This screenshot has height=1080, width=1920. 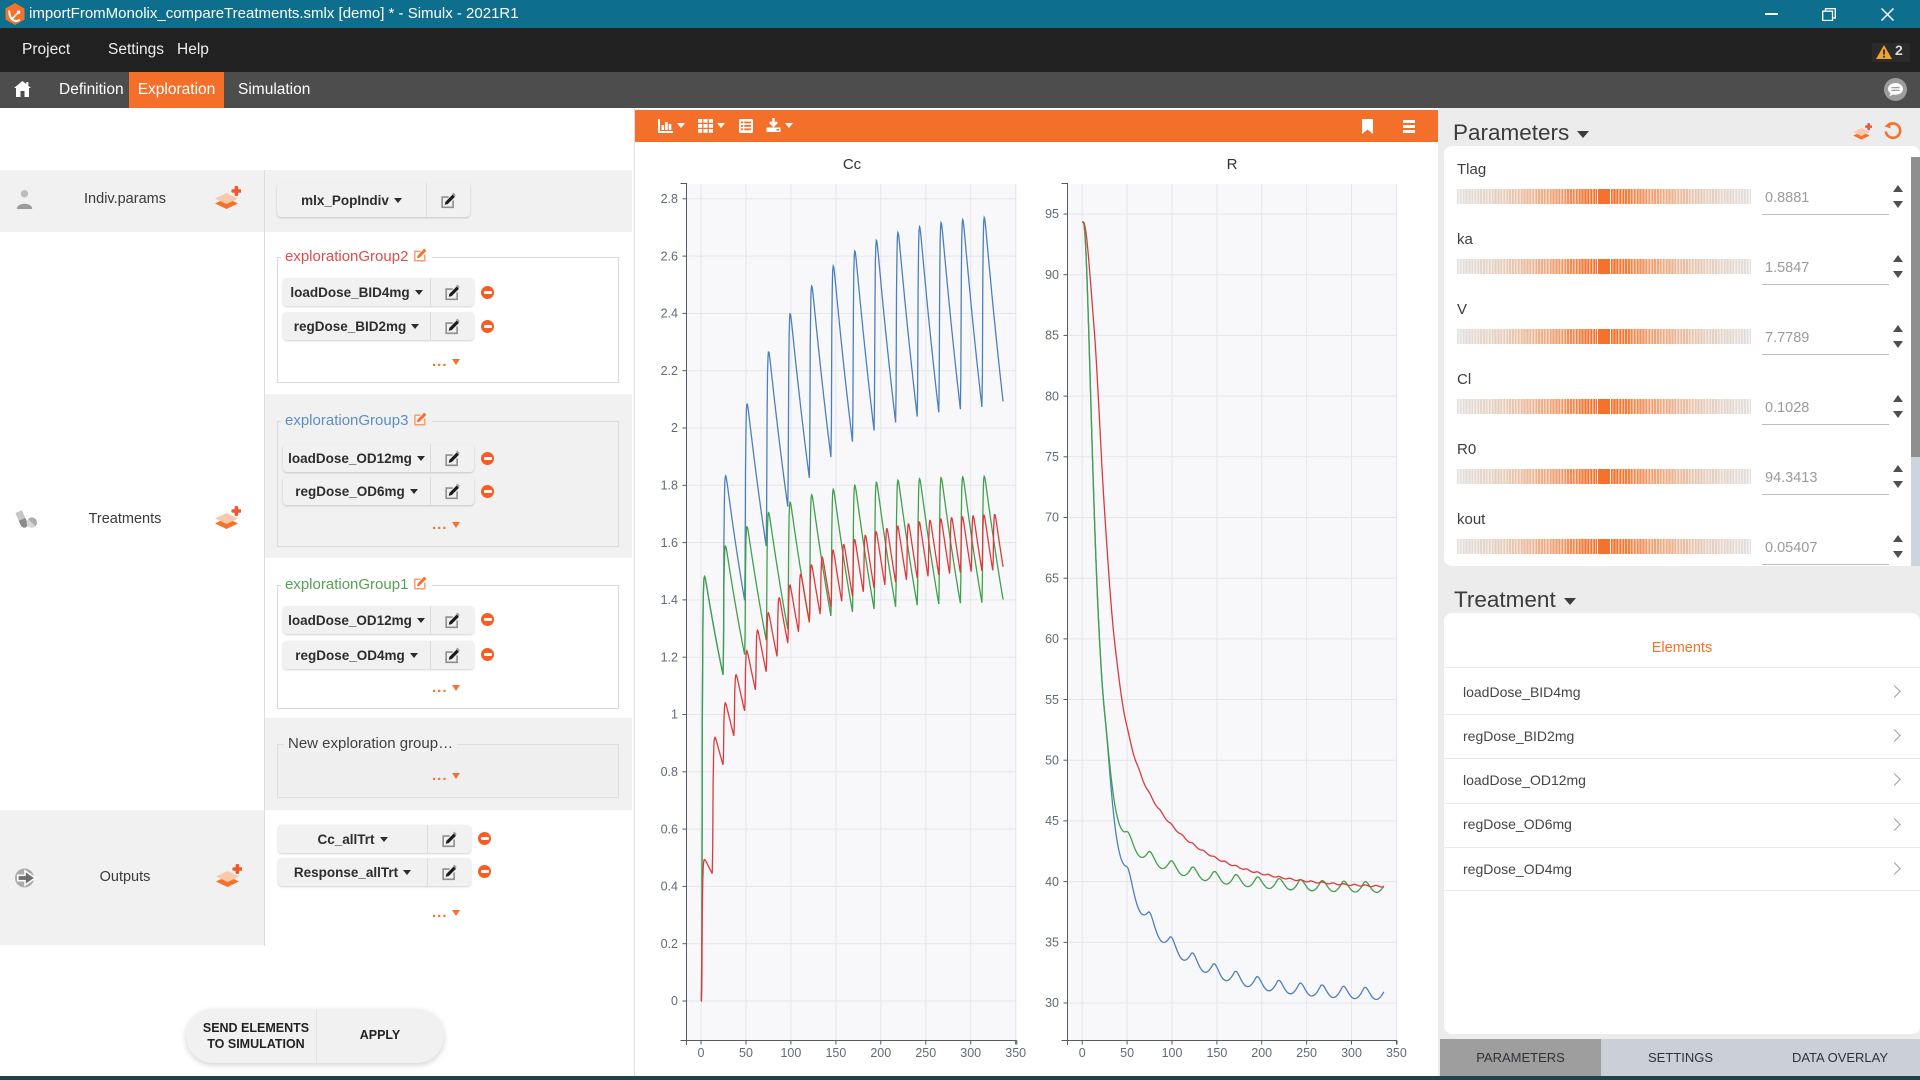 I want to click on svg-text: 75, so click(x=1052, y=457).